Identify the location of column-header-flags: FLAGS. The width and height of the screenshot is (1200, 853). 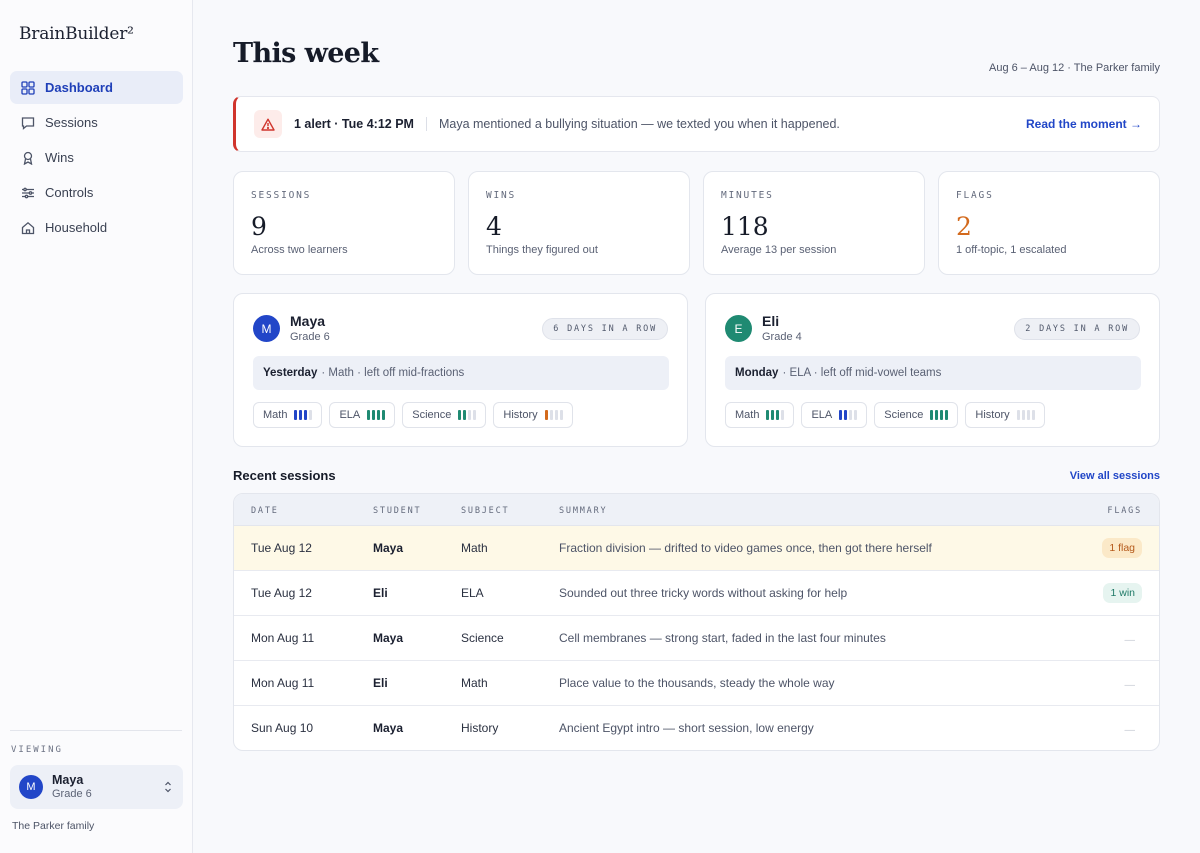
(1124, 511).